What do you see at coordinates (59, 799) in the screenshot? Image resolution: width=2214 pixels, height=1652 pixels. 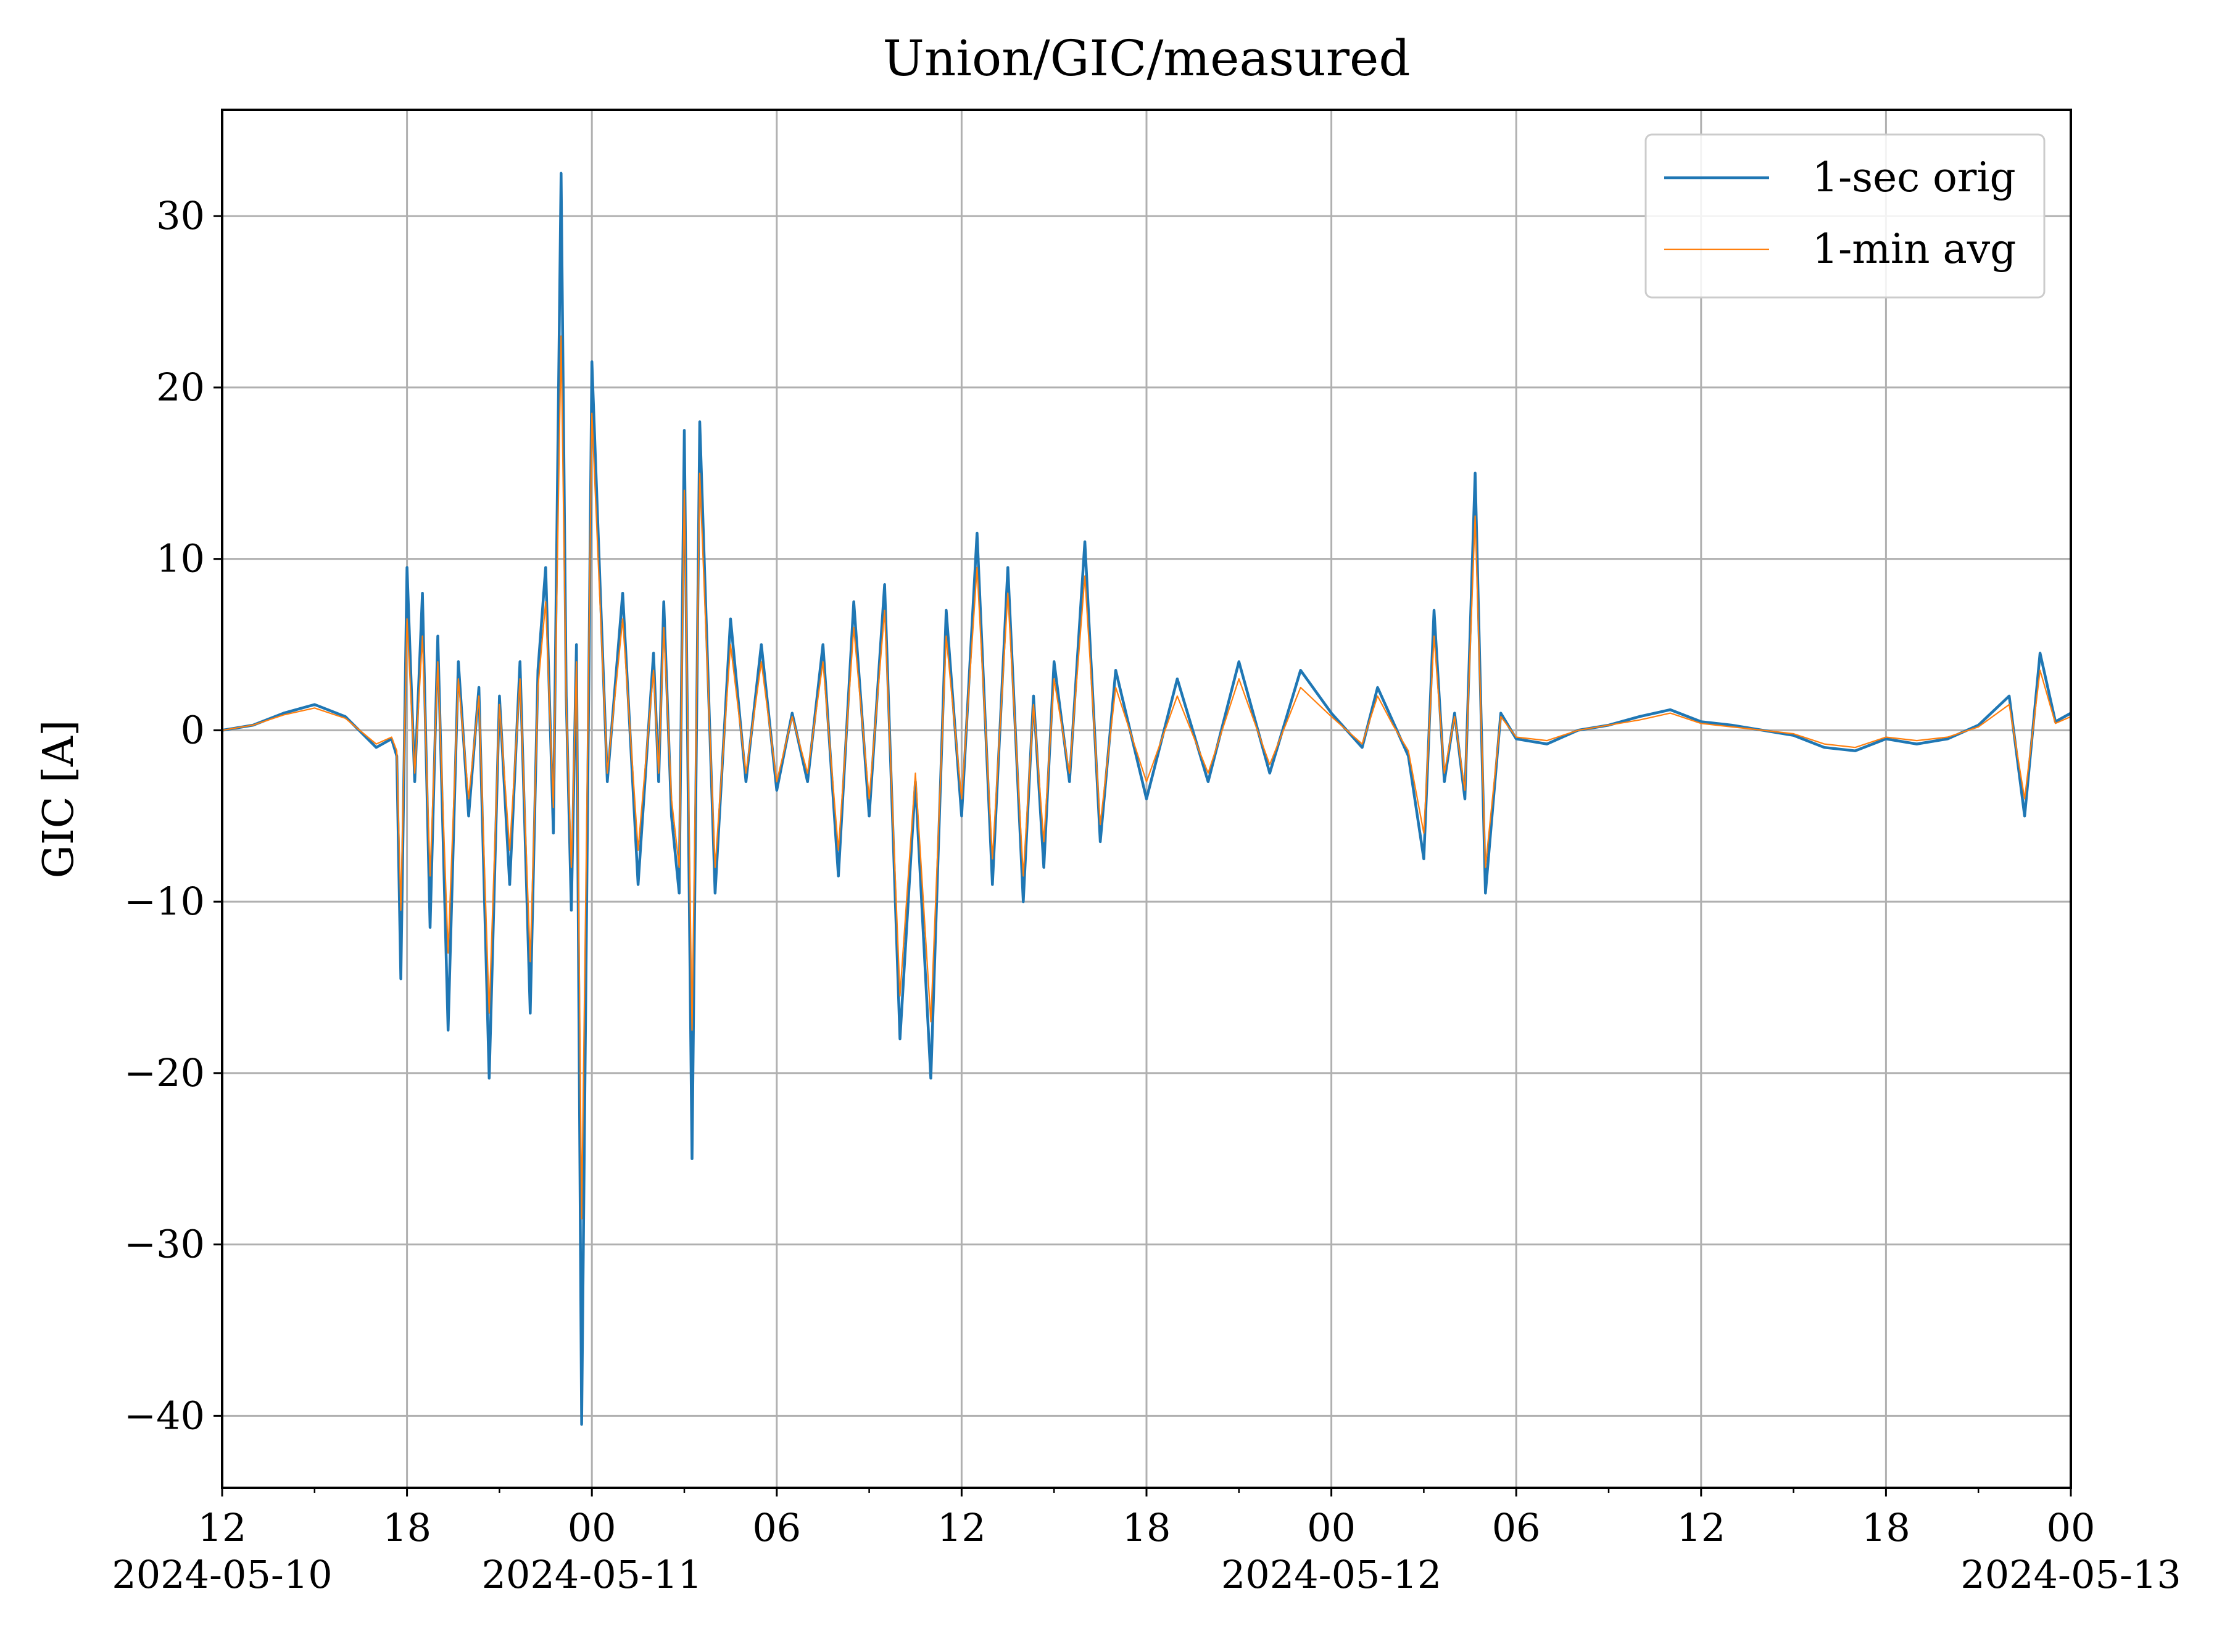 I see `y-axis-label: GIC [A]` at bounding box center [59, 799].